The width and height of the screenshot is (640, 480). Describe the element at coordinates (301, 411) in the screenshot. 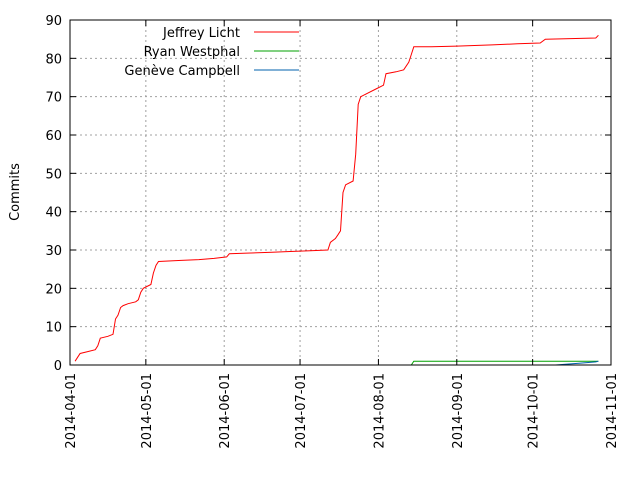

I see `x-tick-label: 2014-07-01` at that location.